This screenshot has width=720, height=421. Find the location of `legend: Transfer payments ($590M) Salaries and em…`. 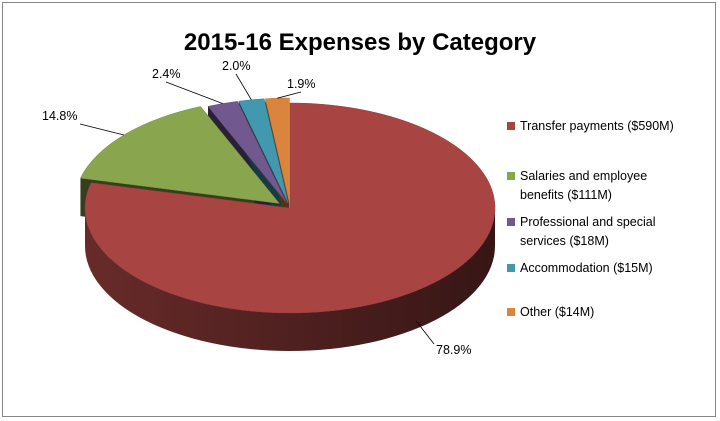

legend: Transfer payments ($590M) Salaries and em… is located at coordinates (590, 219).